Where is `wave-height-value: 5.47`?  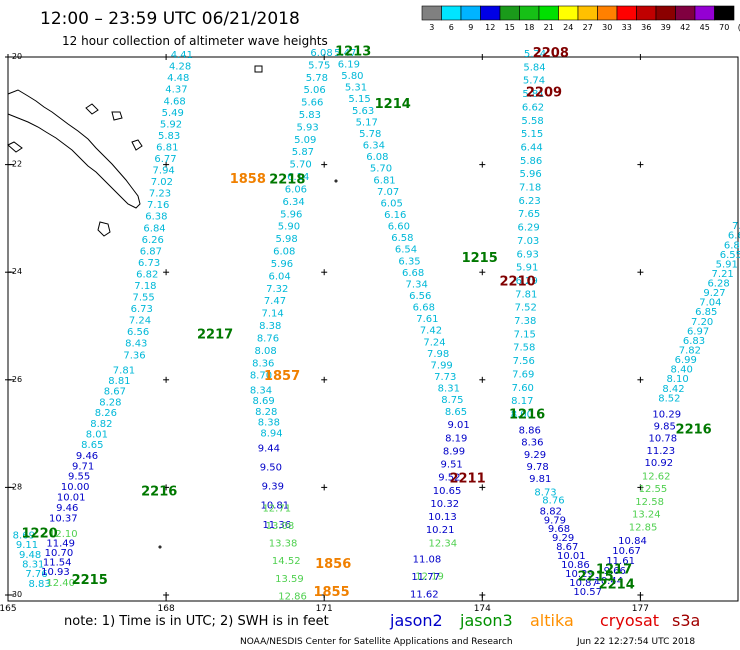 wave-height-value: 5.47 is located at coordinates (345, 53).